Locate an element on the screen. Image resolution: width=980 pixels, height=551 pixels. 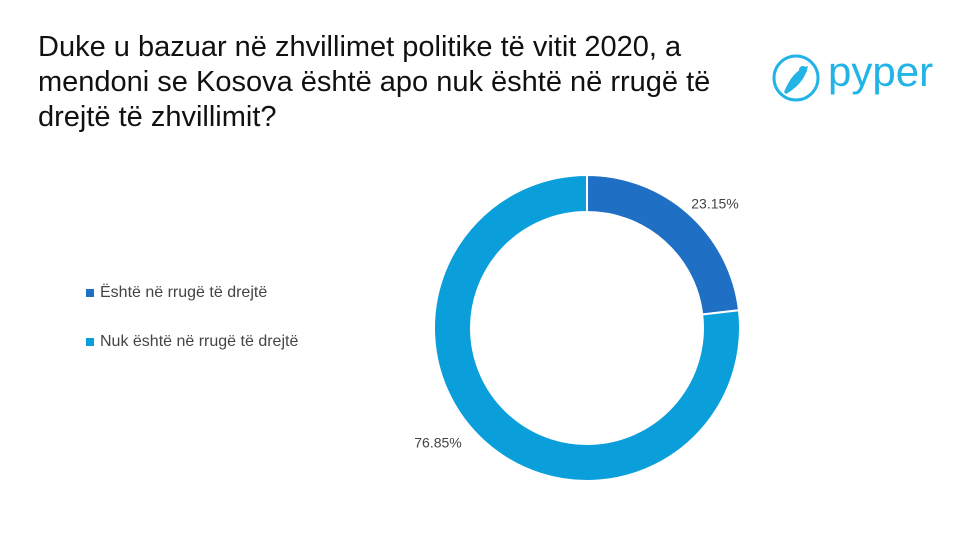
legend-entry: Është në rrugë të drejtë is located at coordinates (193, 293).